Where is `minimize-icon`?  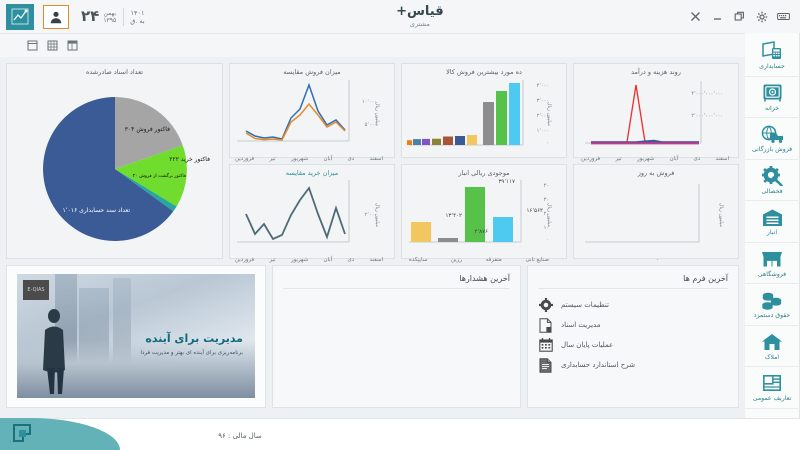
minimize-icon is located at coordinates (717, 16).